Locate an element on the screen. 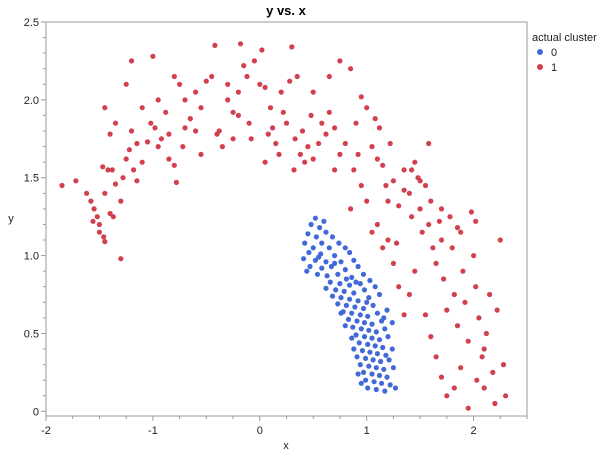  legend-label: 0 is located at coordinates (554, 53).